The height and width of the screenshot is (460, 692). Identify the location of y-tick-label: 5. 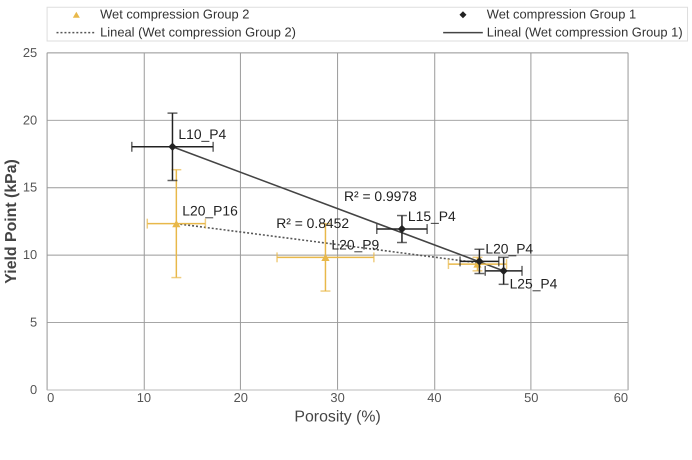
(34, 322).